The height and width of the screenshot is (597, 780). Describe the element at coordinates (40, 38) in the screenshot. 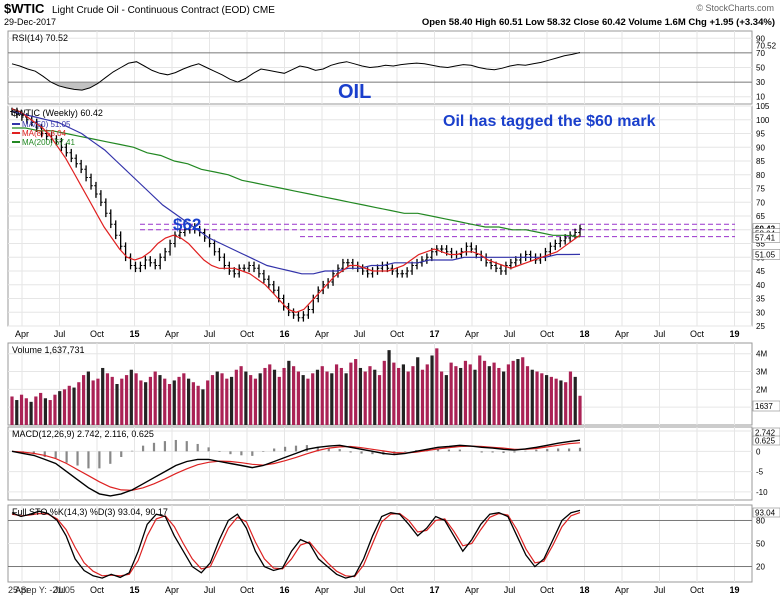

I see `rsi-title: RSI(14) 70.52` at that location.